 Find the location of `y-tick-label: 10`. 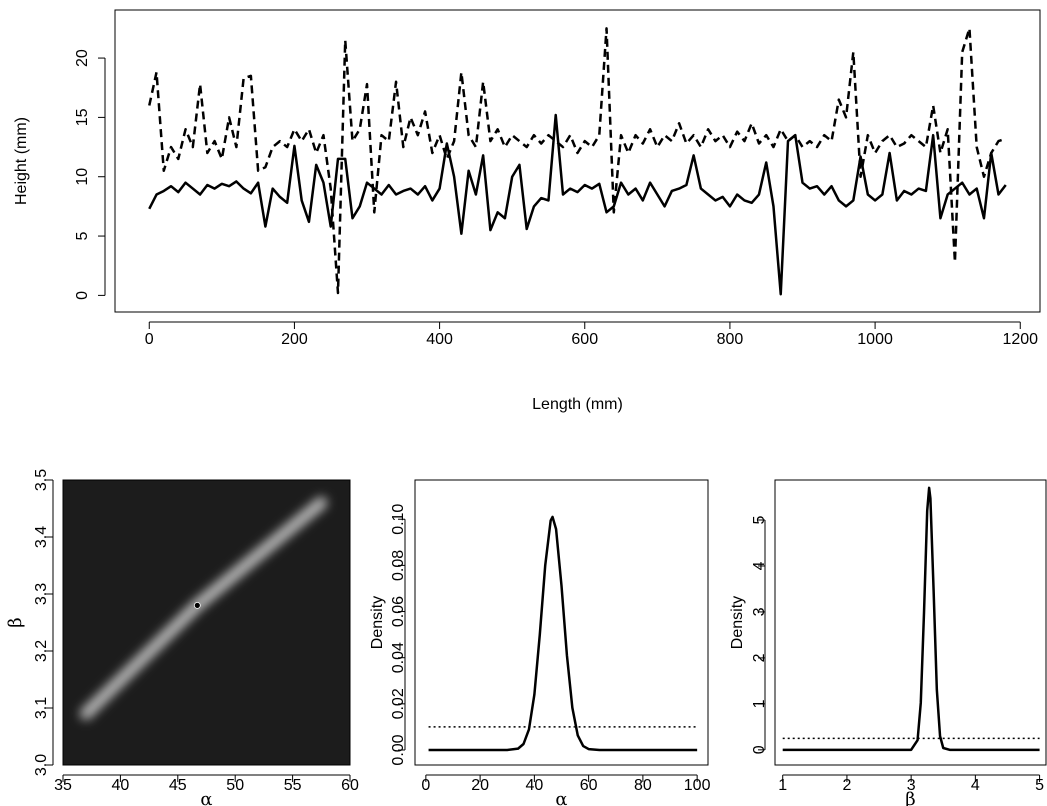

y-tick-label: 10 is located at coordinates (82, 177).